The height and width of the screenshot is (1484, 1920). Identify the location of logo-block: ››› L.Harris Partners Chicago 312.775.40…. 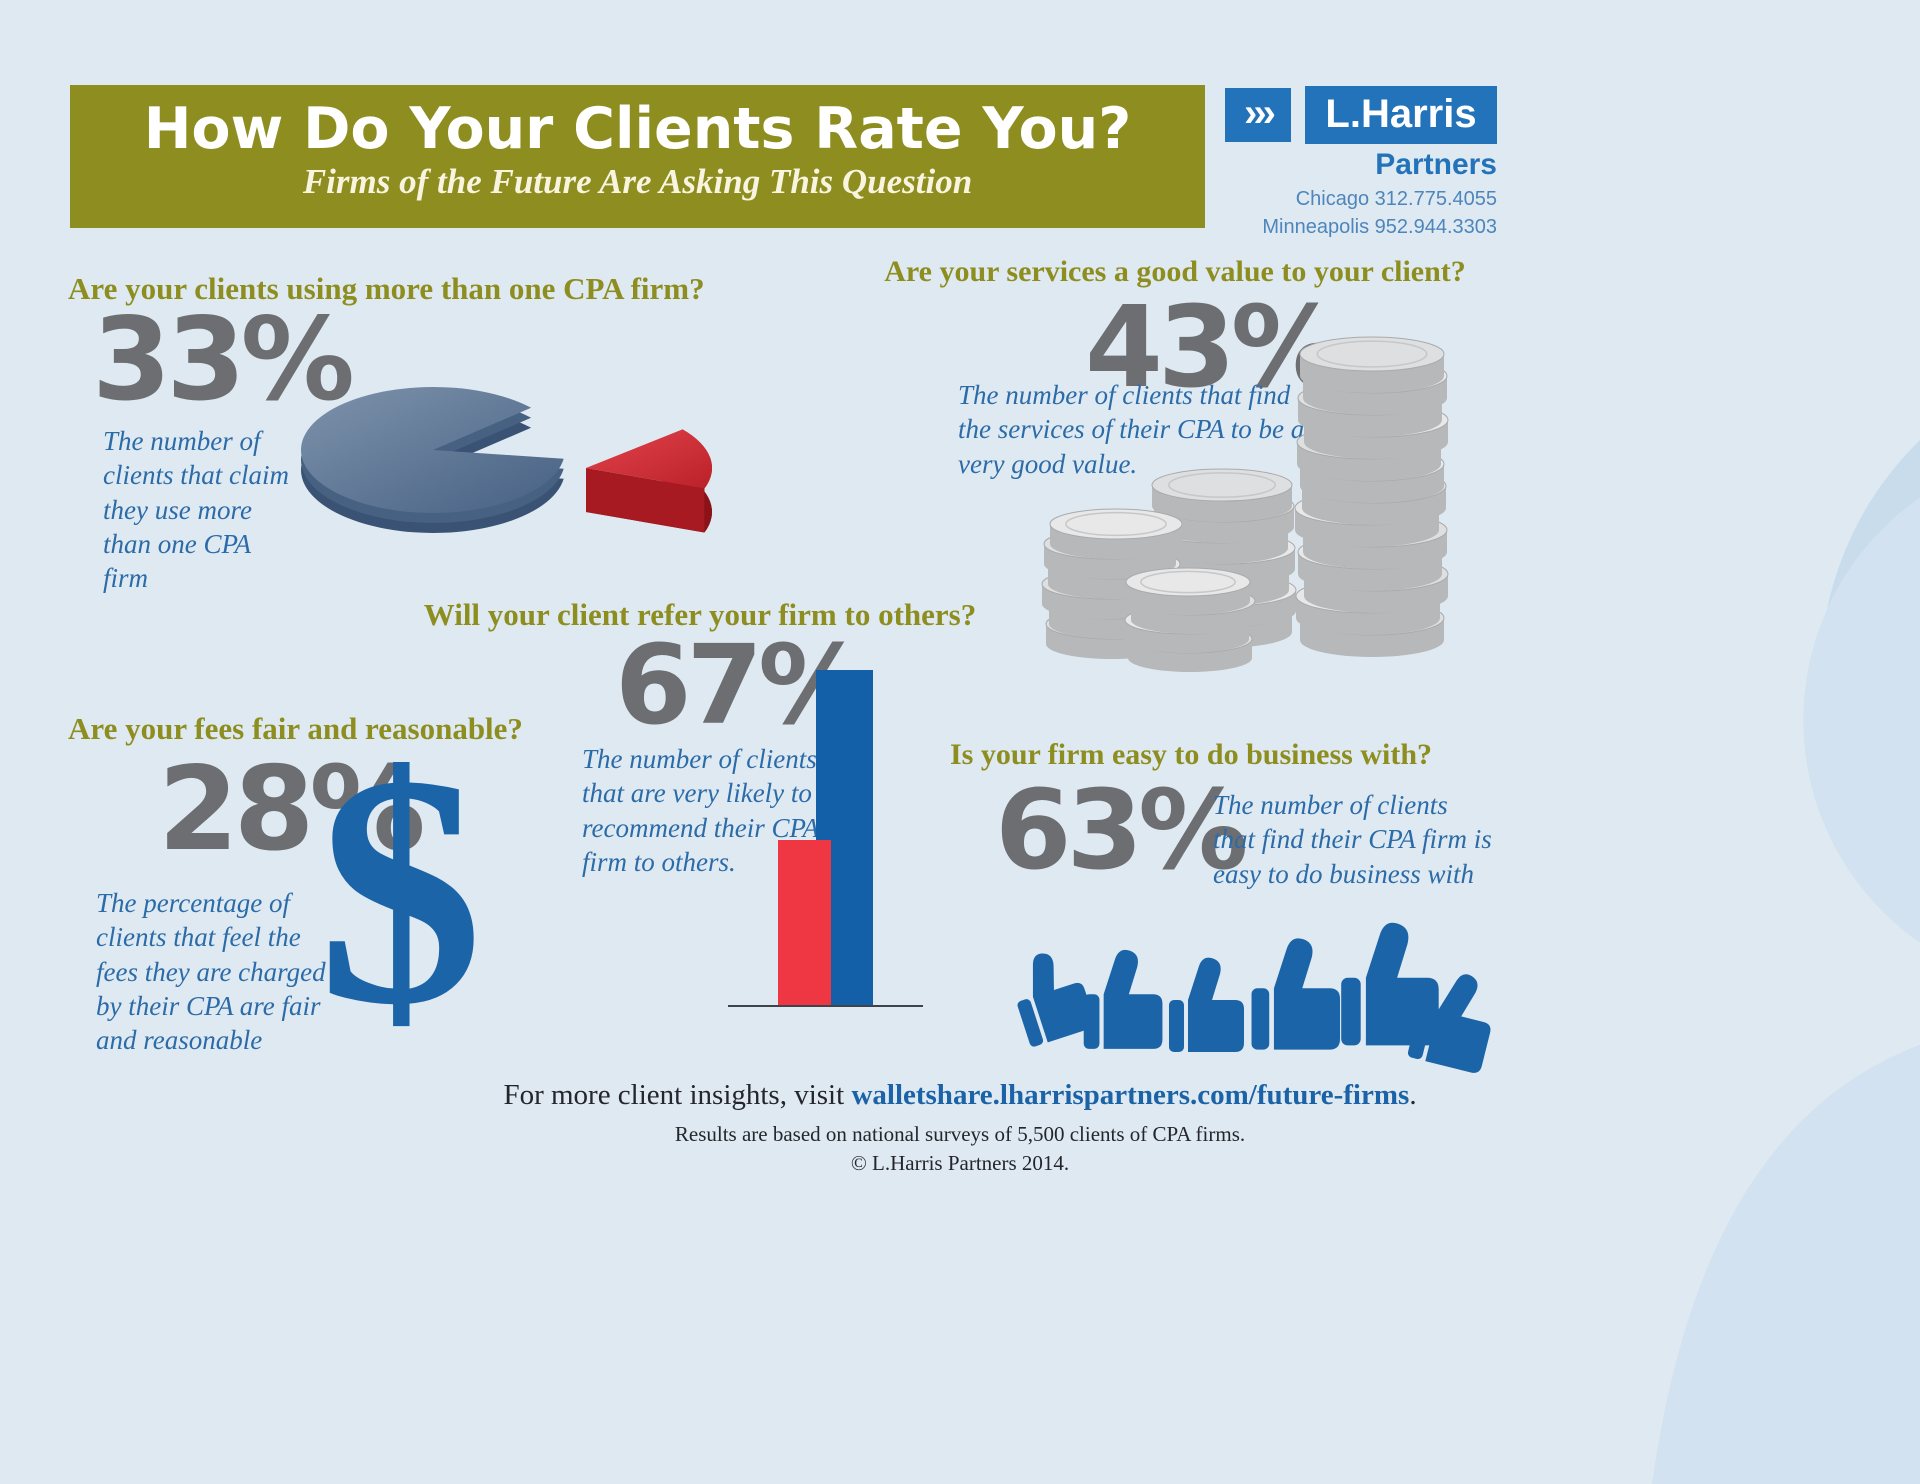
(1361, 162).